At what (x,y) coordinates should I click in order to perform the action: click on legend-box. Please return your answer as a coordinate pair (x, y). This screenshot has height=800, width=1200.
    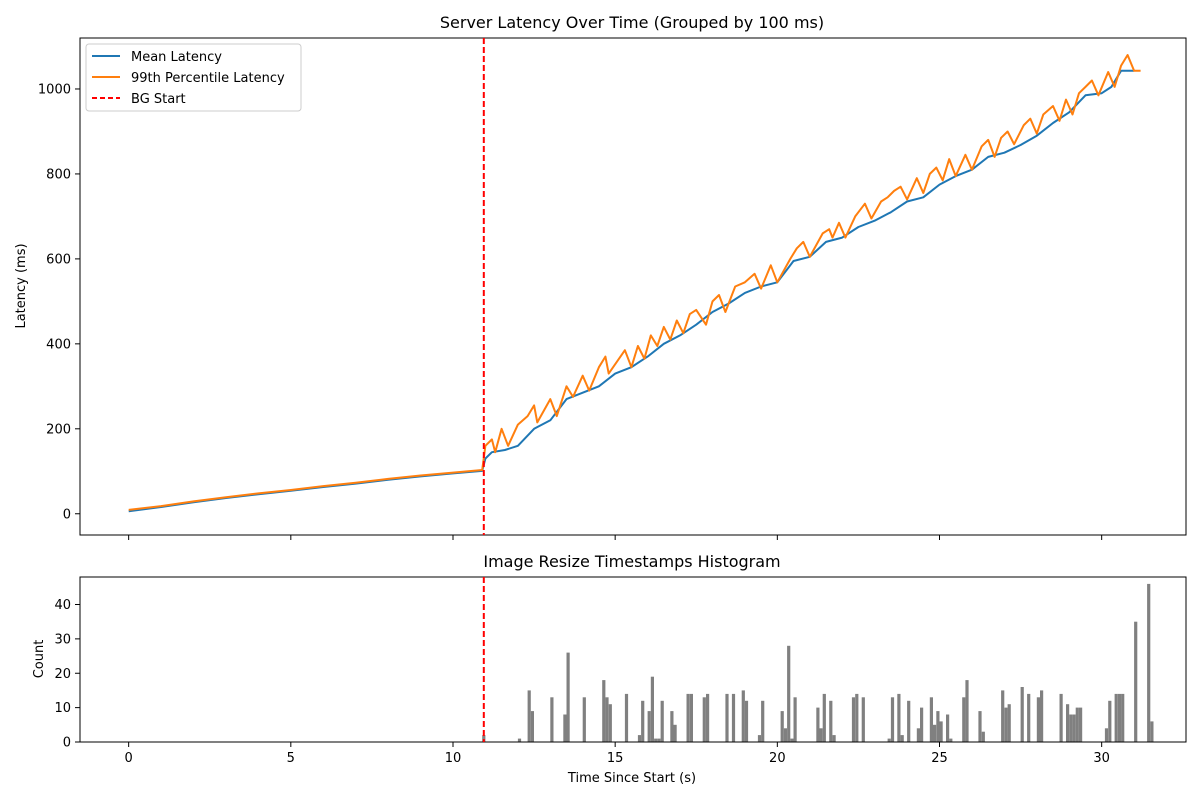
    Looking at the image, I should click on (193, 77).